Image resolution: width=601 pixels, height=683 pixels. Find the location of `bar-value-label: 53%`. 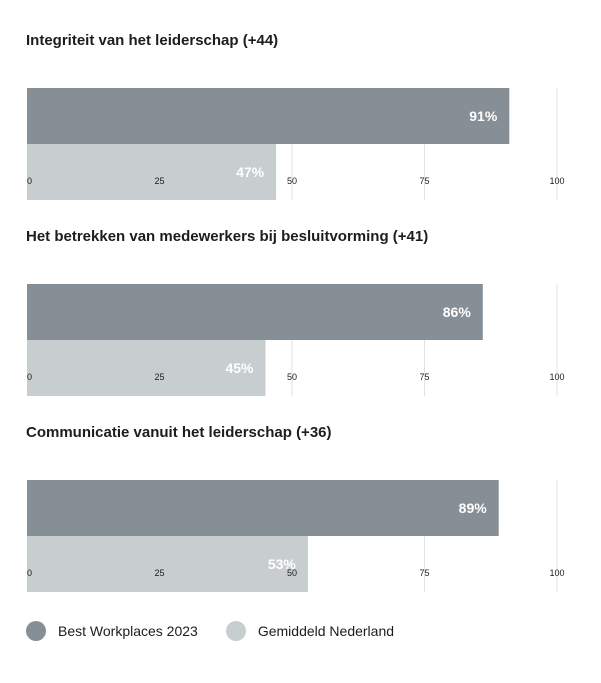

bar-value-label: 53% is located at coordinates (282, 564).